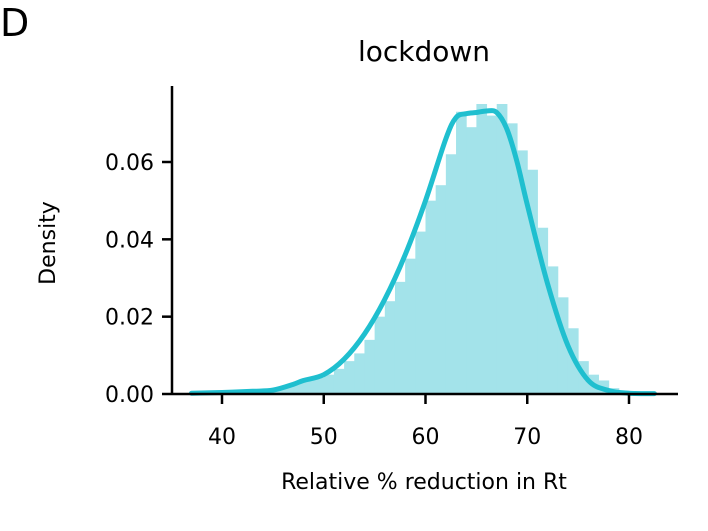 This screenshot has width=708, height=531. I want to click on x-tick-label: 50, so click(324, 437).